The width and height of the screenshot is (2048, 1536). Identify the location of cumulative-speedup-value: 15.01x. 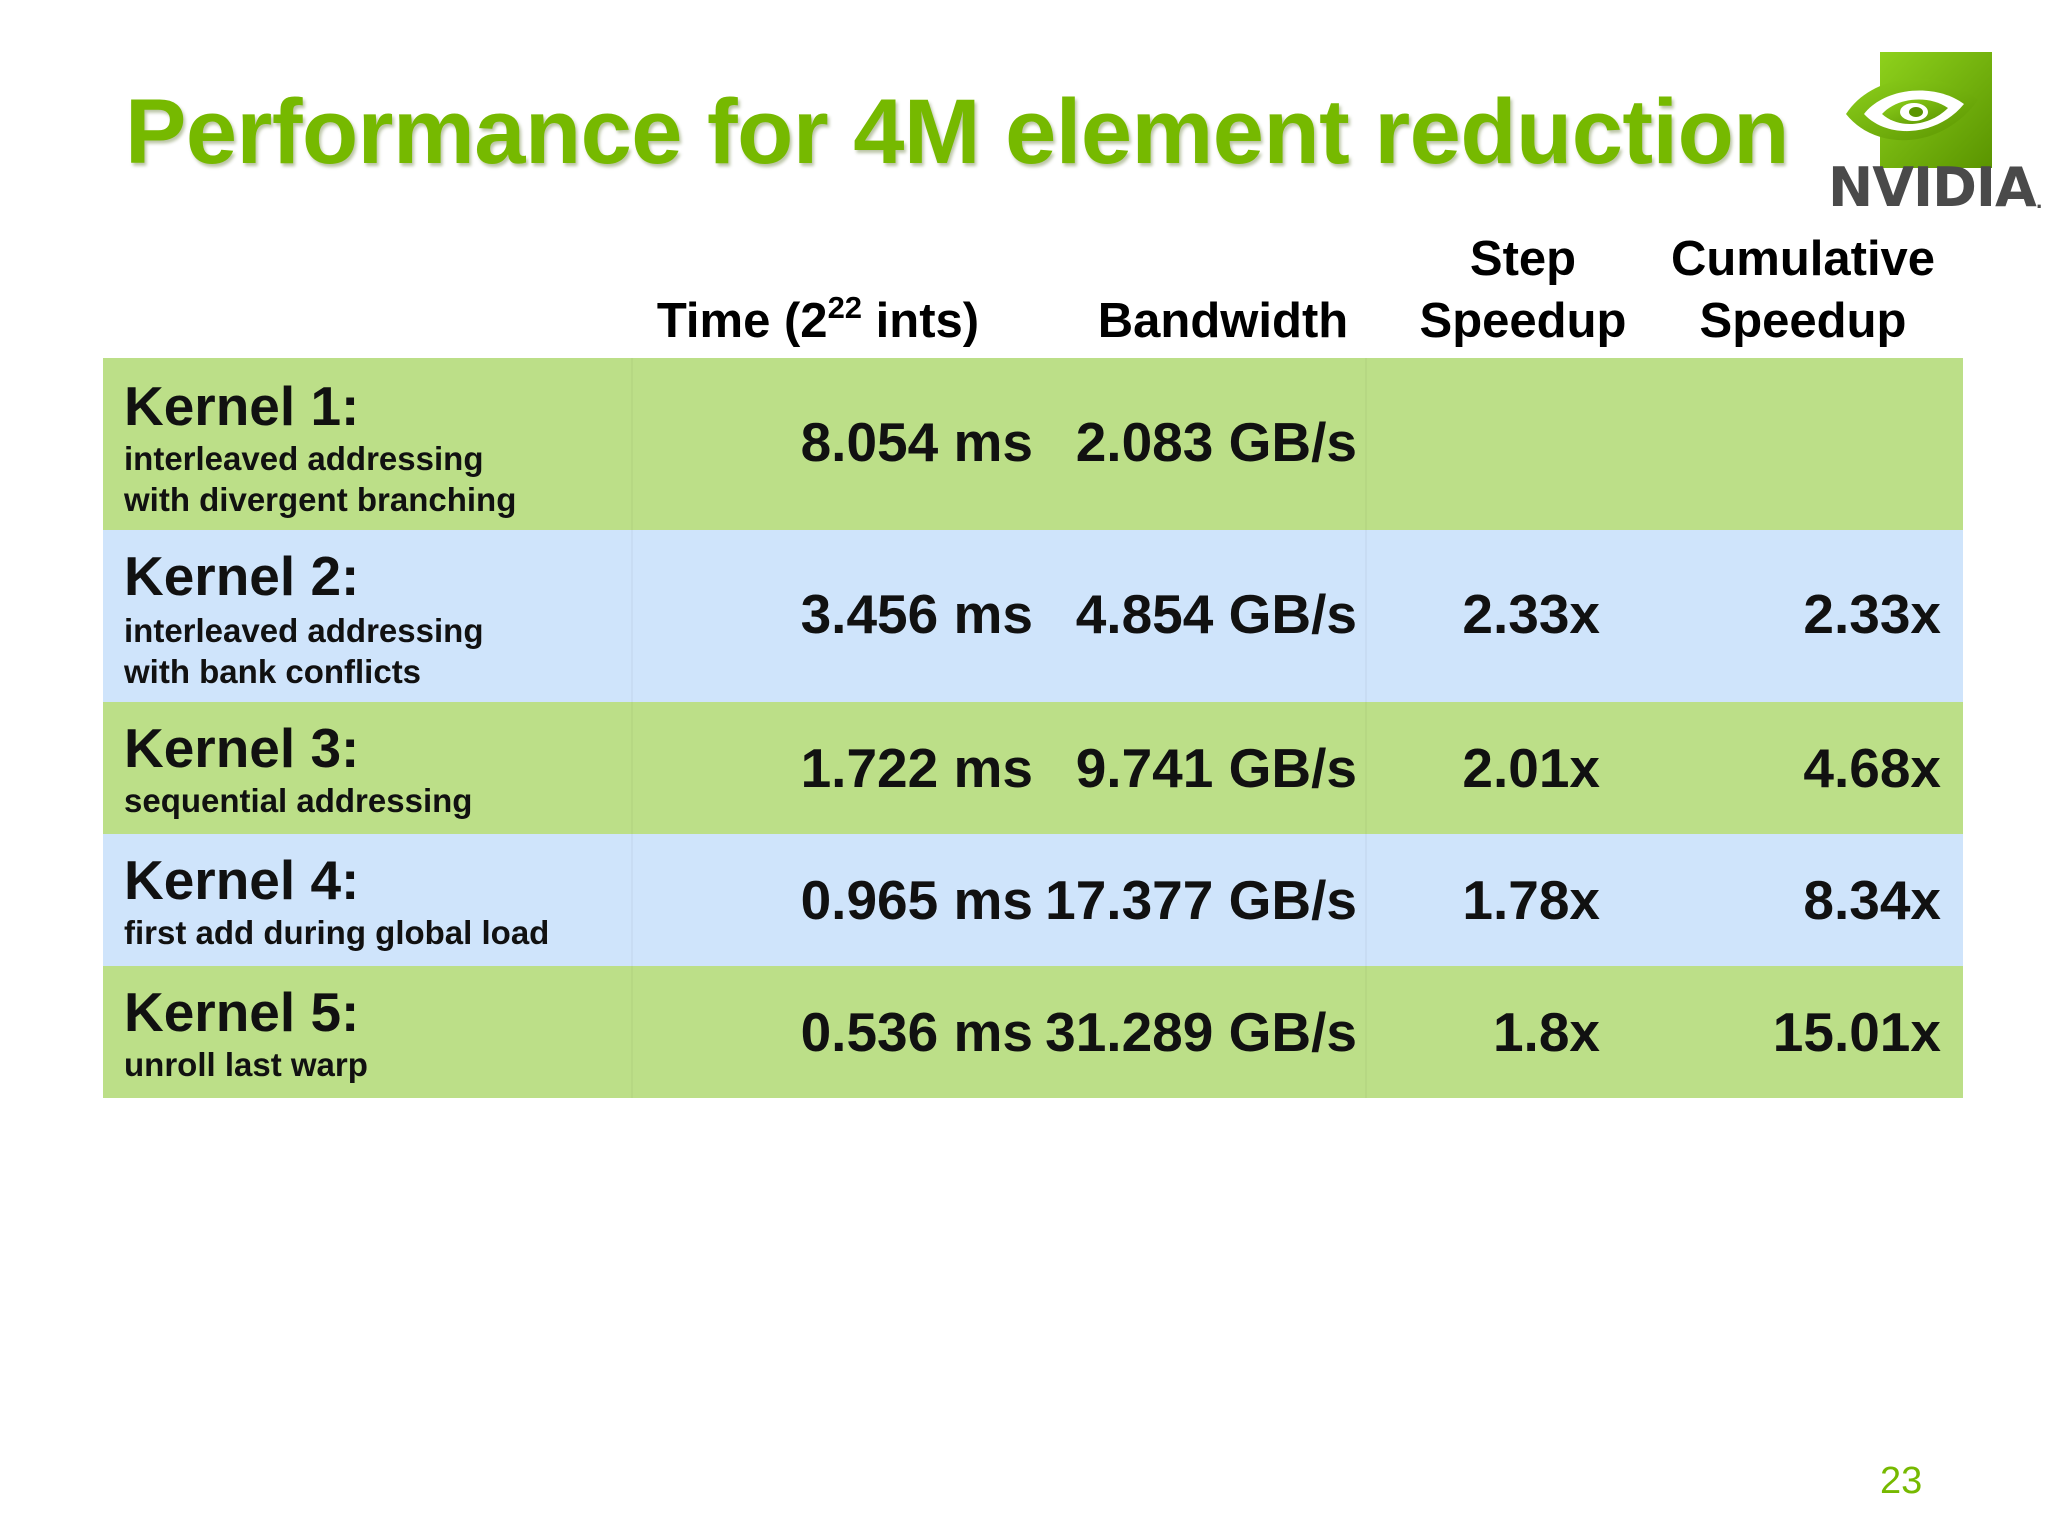
(1856, 1032).